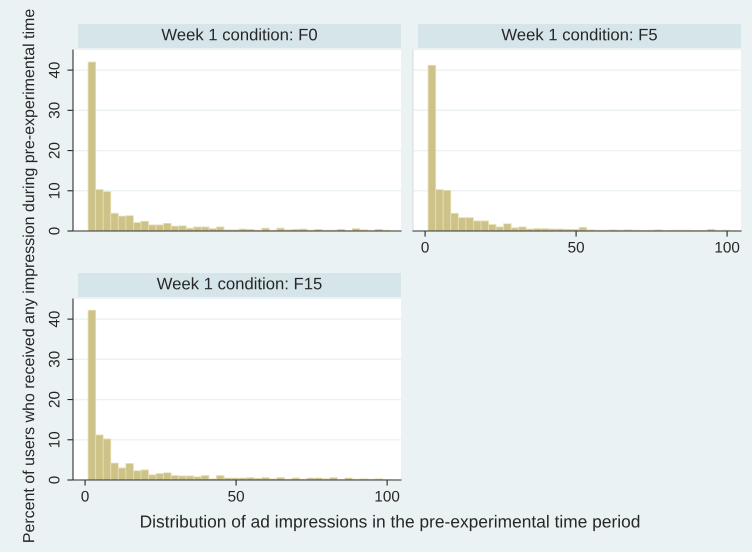  I want to click on chart-title: Week 1 condition: F0, so click(239, 34).